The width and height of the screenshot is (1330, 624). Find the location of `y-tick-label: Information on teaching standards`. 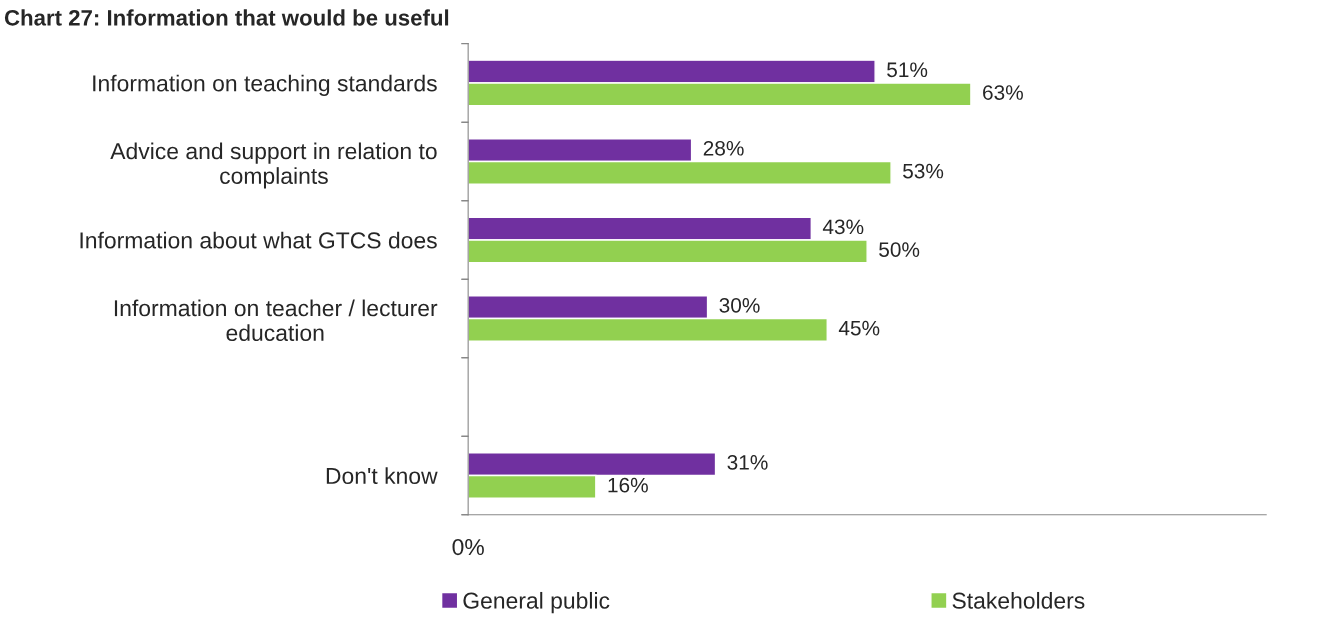

y-tick-label: Information on teaching standards is located at coordinates (265, 85).